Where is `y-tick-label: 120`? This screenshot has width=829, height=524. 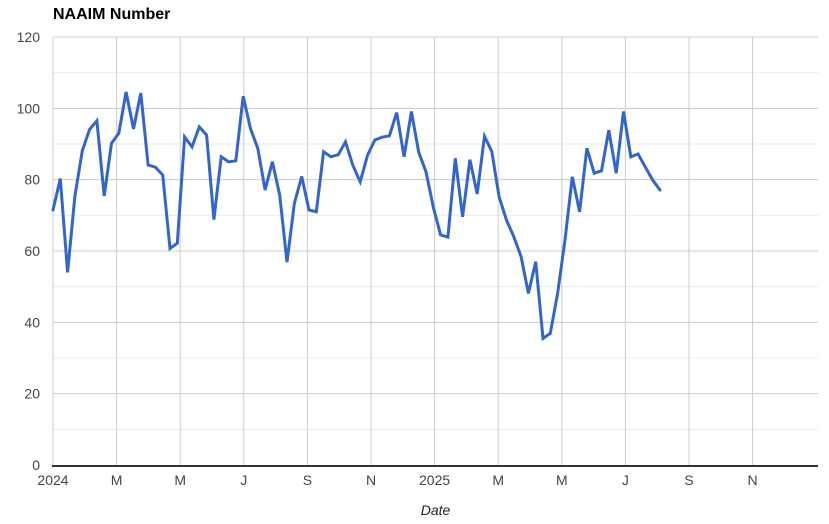
y-tick-label: 120 is located at coordinates (29, 37).